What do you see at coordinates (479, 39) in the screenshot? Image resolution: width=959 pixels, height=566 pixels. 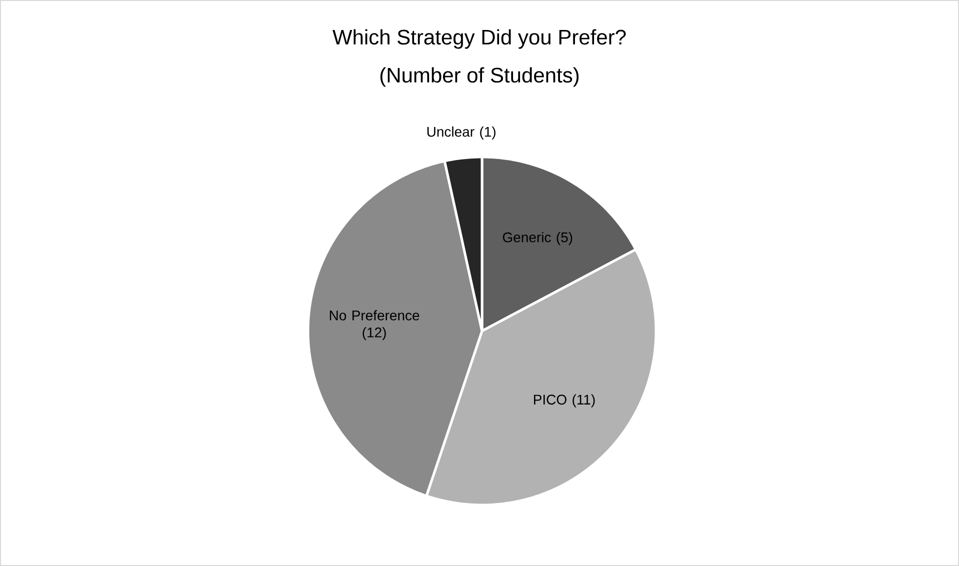 I see `chart-title: Which Strategy Did you Prefer?` at bounding box center [479, 39].